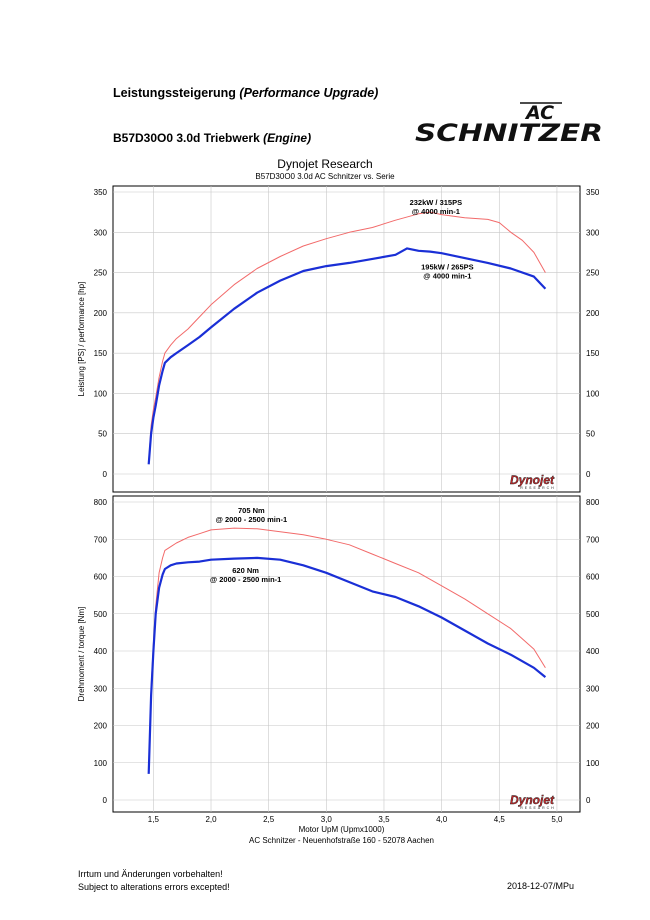 The width and height of the screenshot is (650, 920). I want to click on x-tick-label: 3,0, so click(327, 819).